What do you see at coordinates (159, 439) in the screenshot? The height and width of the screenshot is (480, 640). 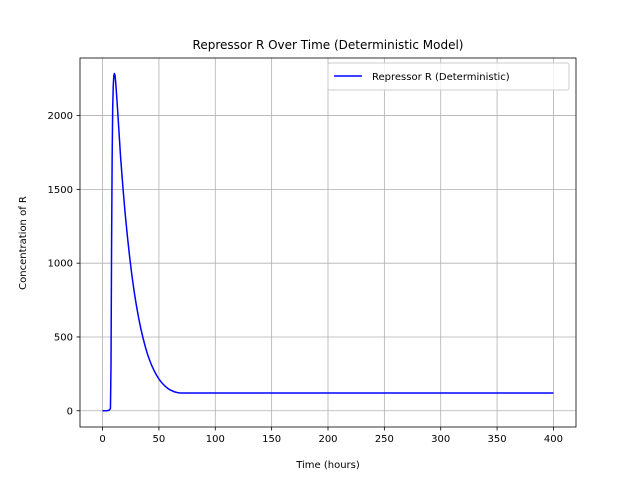 I see `x-tick-label: 50` at bounding box center [159, 439].